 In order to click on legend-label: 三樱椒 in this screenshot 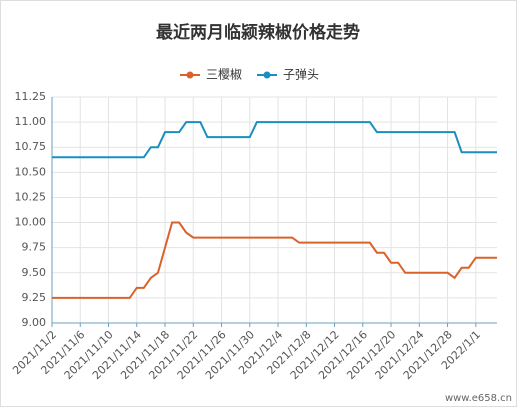, I will do `click(224, 74)`.